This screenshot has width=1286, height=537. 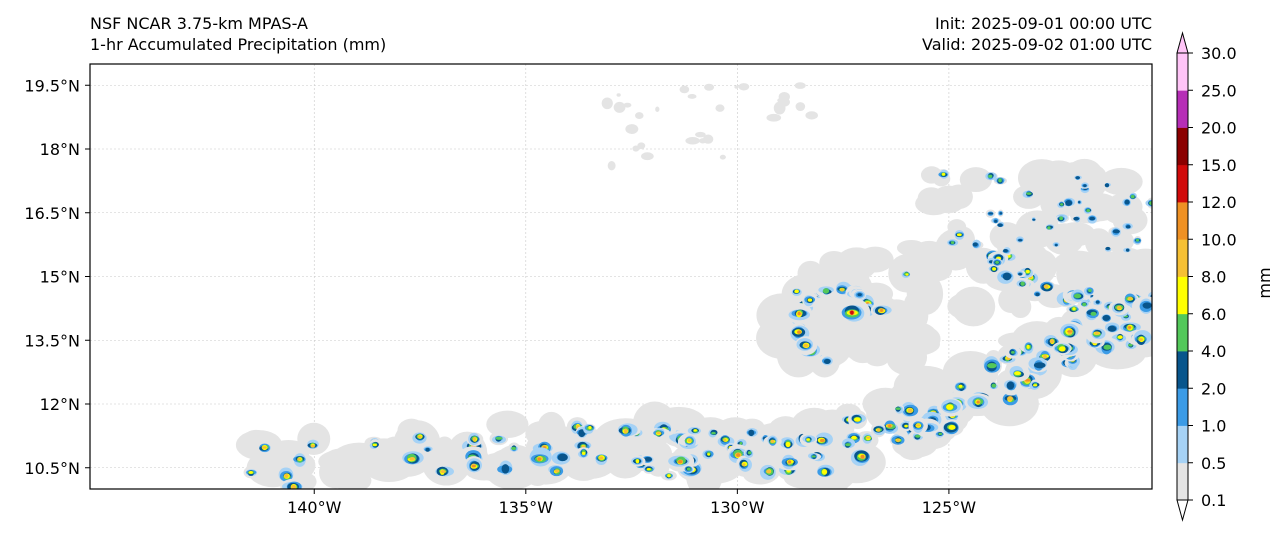 What do you see at coordinates (199, 23) in the screenshot?
I see `model-title: NSF NCAR 3.75-km MPAS-A` at bounding box center [199, 23].